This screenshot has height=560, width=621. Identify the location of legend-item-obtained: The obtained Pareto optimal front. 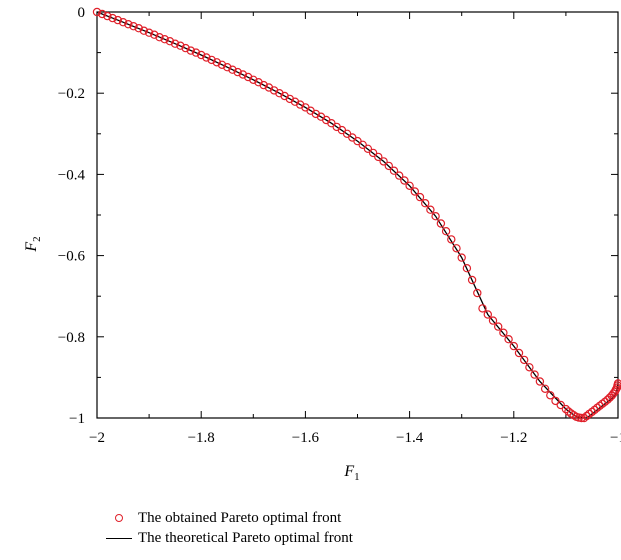
(226, 518).